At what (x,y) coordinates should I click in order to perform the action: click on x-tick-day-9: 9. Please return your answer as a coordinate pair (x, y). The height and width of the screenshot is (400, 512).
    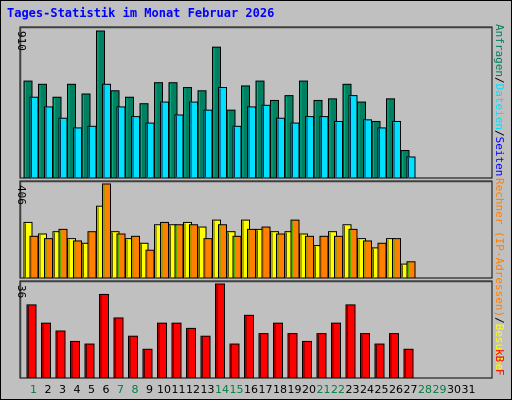
    Looking at the image, I should click on (149, 389).